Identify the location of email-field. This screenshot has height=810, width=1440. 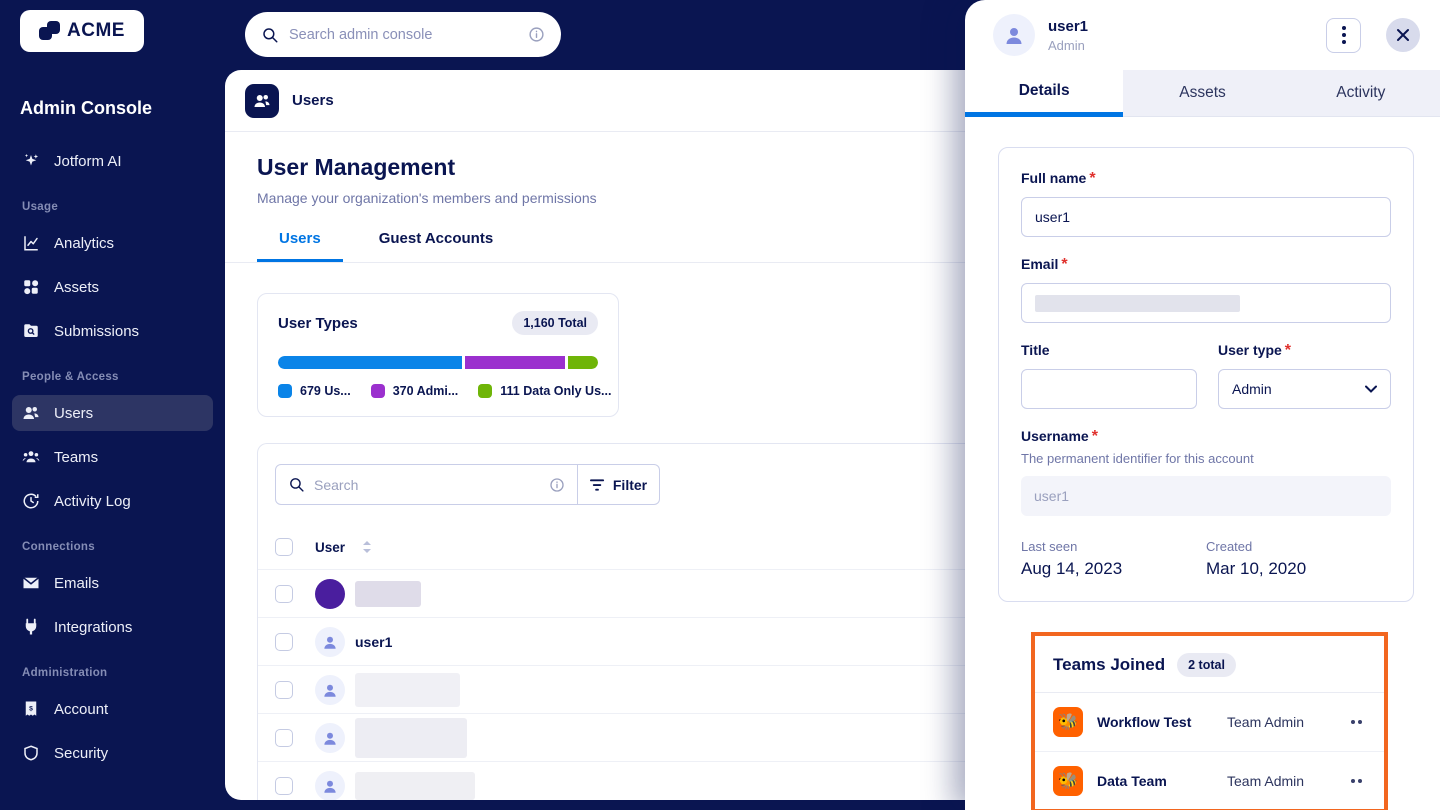
(1206, 303).